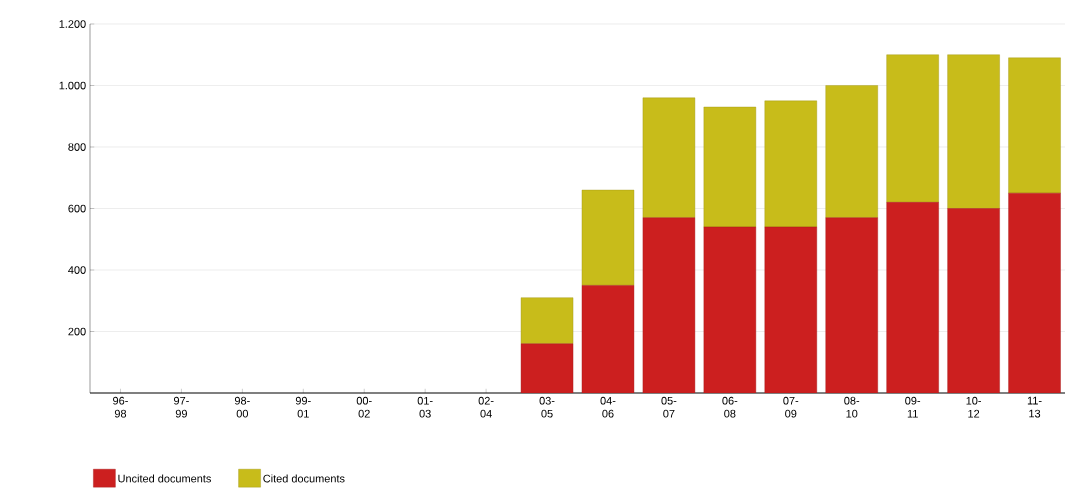 This screenshot has height=501, width=1070. I want to click on x-tick-label: 97-99, so click(181, 407).